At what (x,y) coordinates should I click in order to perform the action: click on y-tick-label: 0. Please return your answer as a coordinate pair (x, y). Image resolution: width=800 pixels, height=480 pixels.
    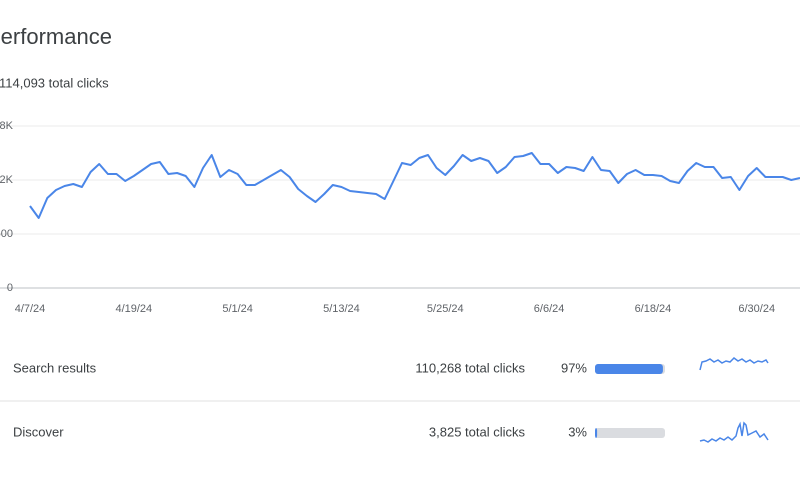
    Looking at the image, I should click on (10, 288).